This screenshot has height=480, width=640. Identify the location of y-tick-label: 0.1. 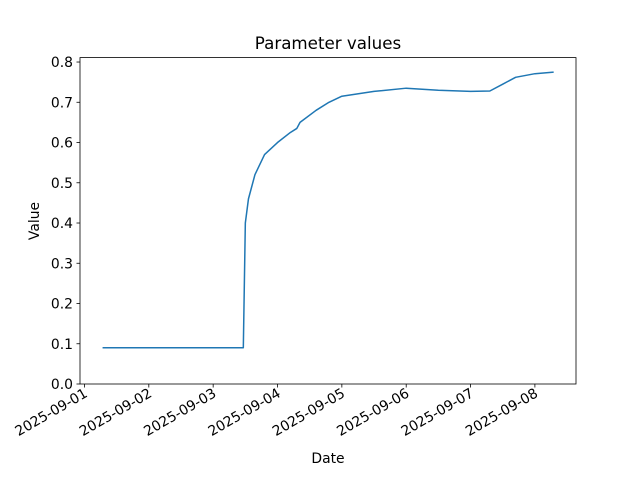
(62, 345).